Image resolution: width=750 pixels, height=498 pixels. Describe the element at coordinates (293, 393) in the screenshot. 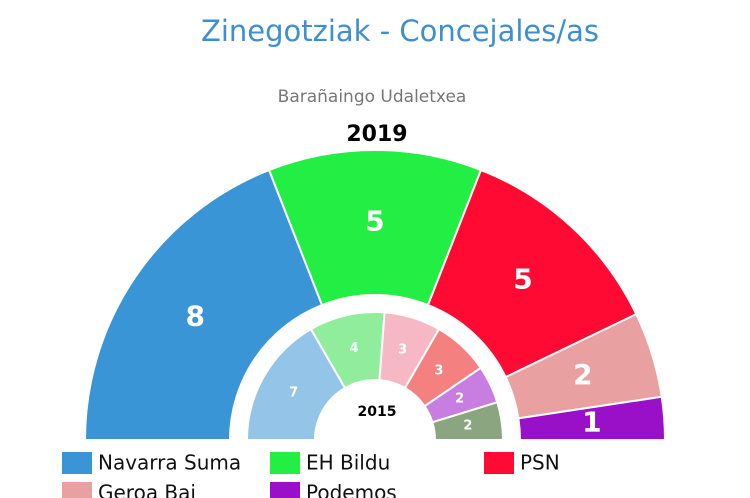

I see `value-label: 7` at that location.